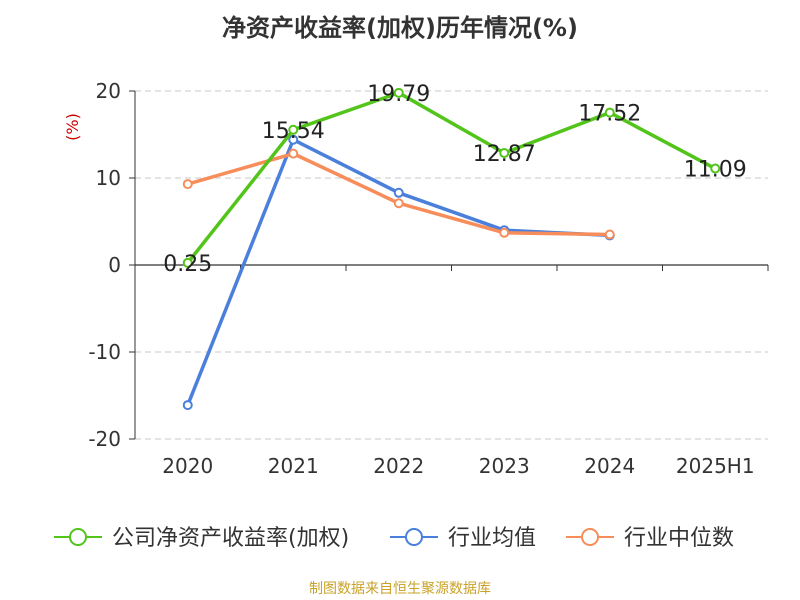  I want to click on data-label: 11.09, so click(715, 170).